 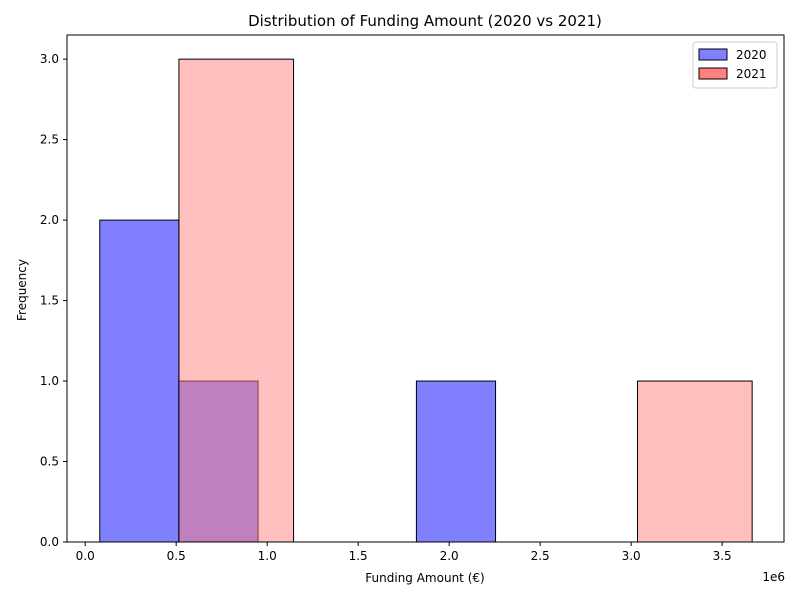 I want to click on y-tick-label: 2.0, so click(x=49, y=220).